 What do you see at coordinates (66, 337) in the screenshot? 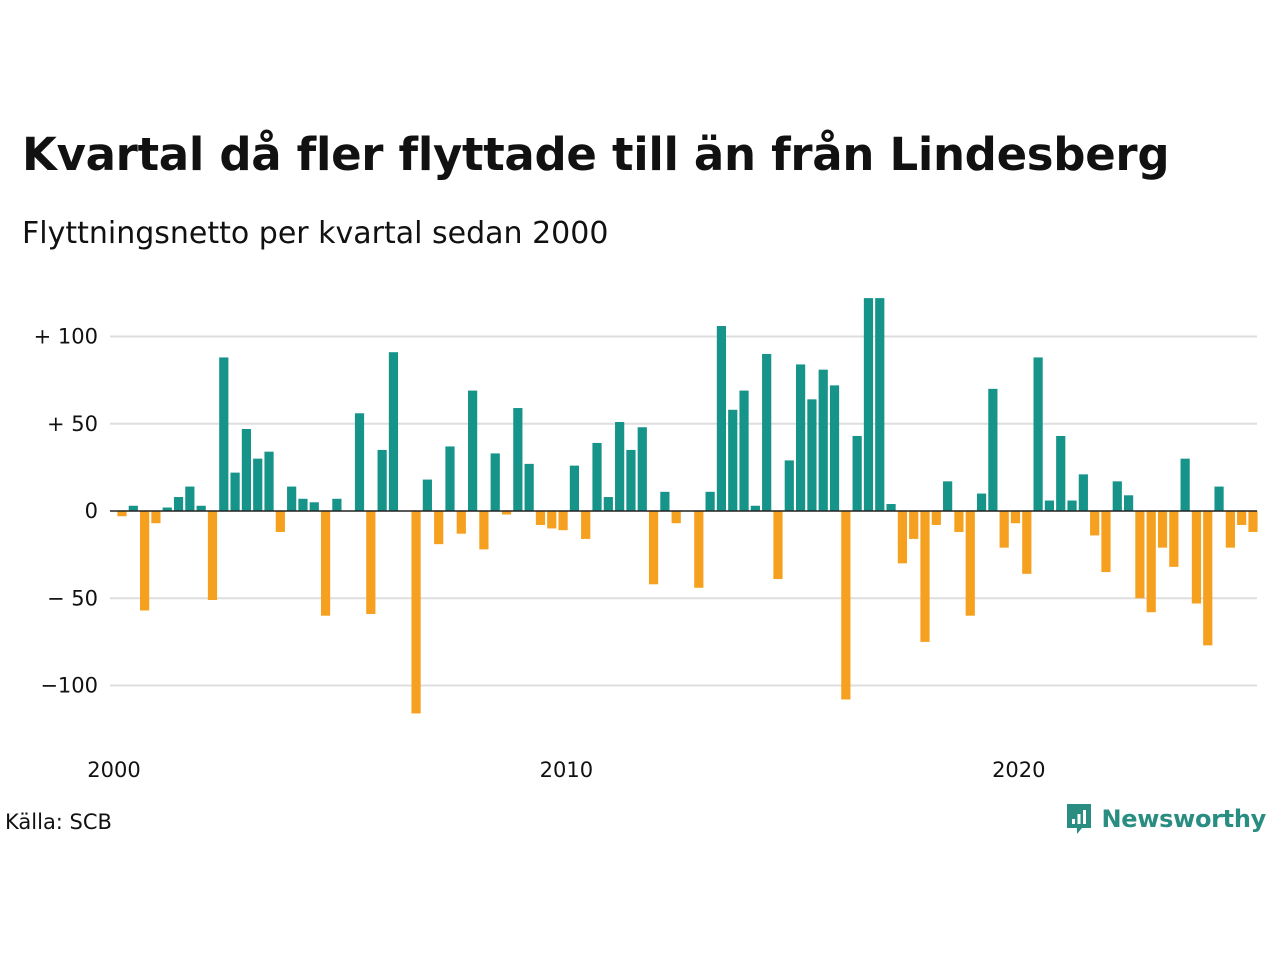
I see `y-tick-label: + 100` at bounding box center [66, 337].